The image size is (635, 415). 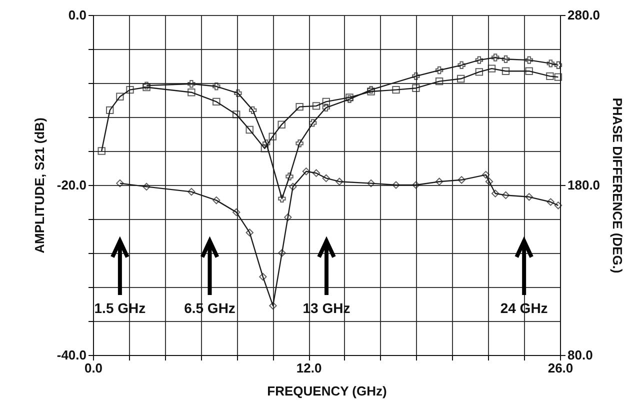 I want to click on y-tick-label: 0.0, so click(x=77, y=15).